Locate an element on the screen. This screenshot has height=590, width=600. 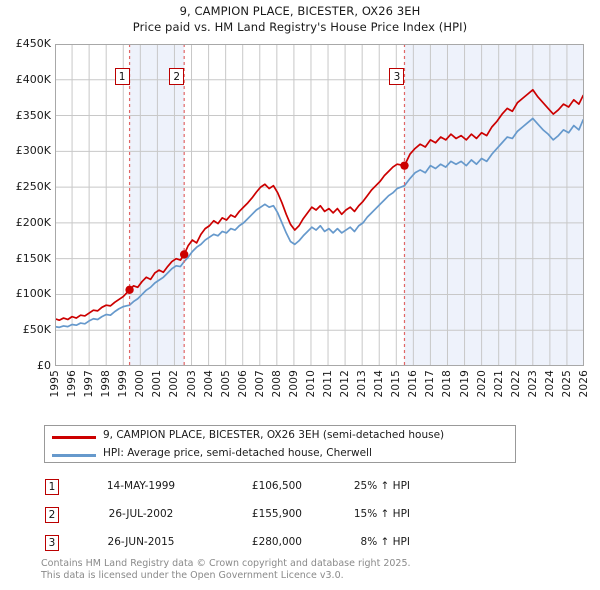
sale-record-row: 2 26-JUL-2002 £155,900 15% ↑ HPI is located at coordinates (300, 518).